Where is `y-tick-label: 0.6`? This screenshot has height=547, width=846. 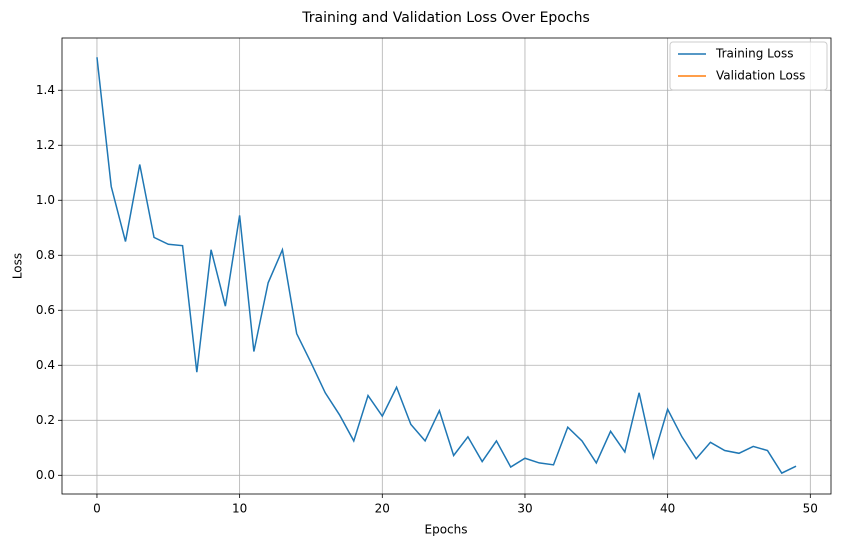
y-tick-label: 0.6 is located at coordinates (45, 310).